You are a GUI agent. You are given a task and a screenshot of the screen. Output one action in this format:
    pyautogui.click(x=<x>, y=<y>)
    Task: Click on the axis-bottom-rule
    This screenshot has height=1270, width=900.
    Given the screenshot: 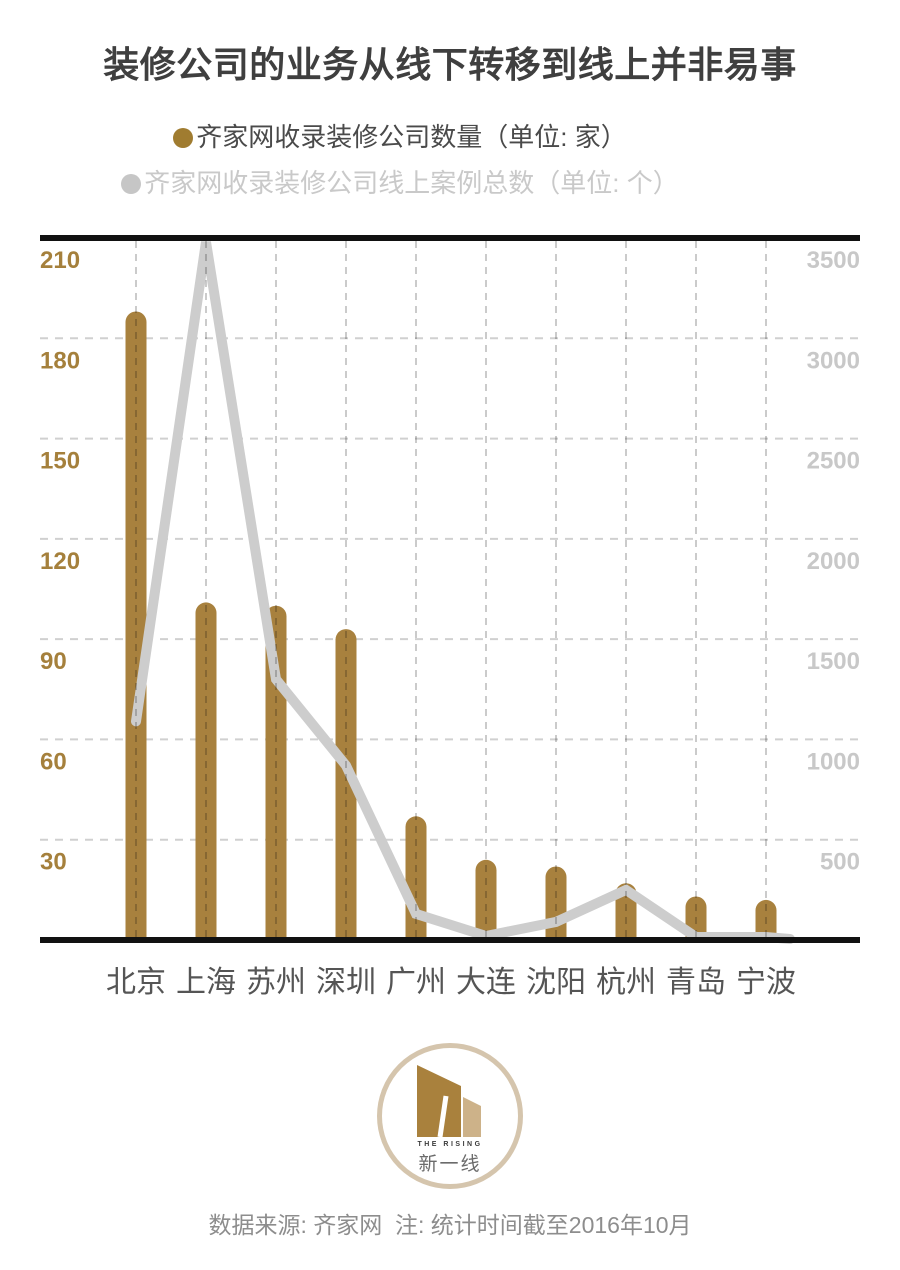 What is the action you would take?
    pyautogui.click(x=450, y=940)
    